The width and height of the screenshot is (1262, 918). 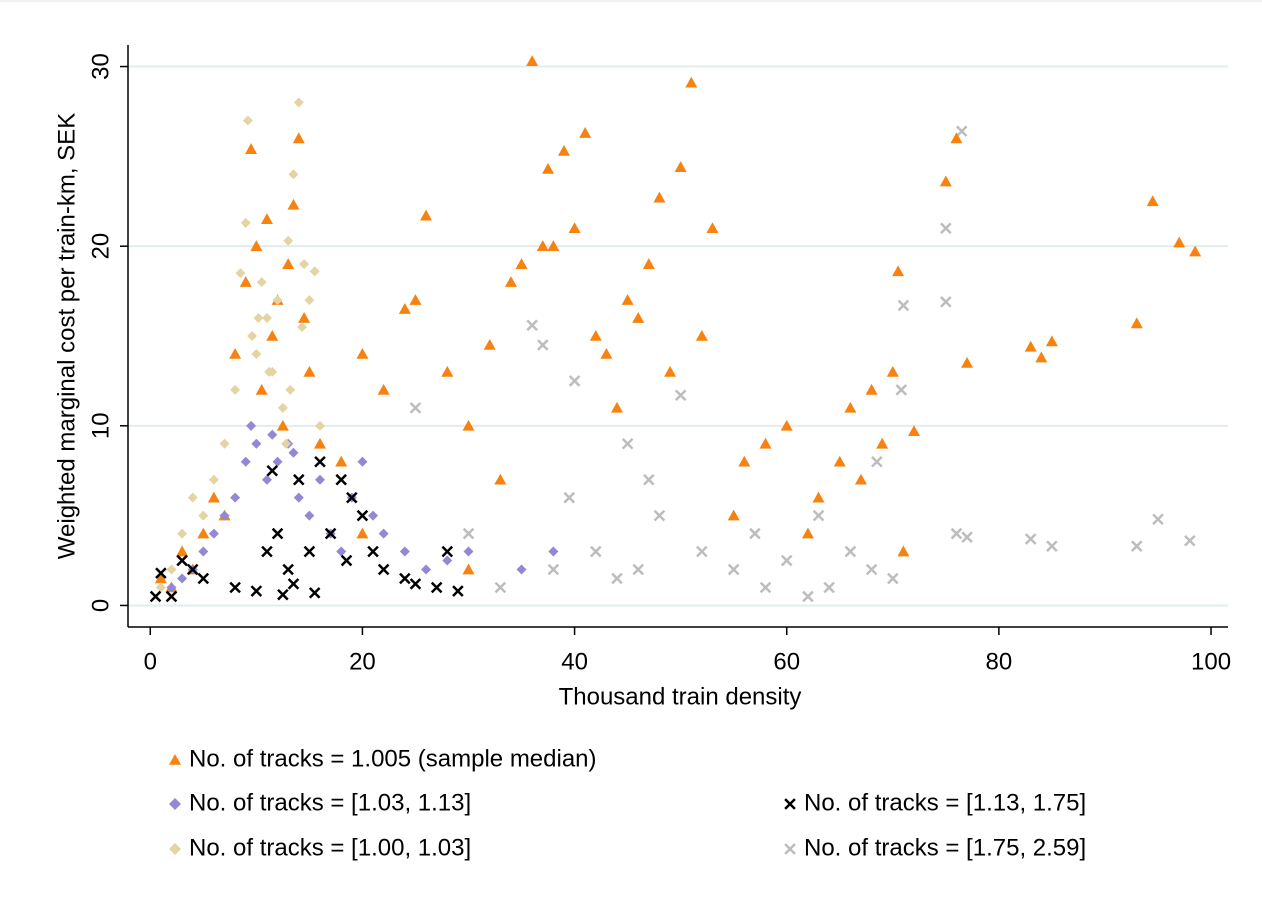 I want to click on y-axis-label: Weighted marginal cost per train-km, SEK, so click(x=66, y=336).